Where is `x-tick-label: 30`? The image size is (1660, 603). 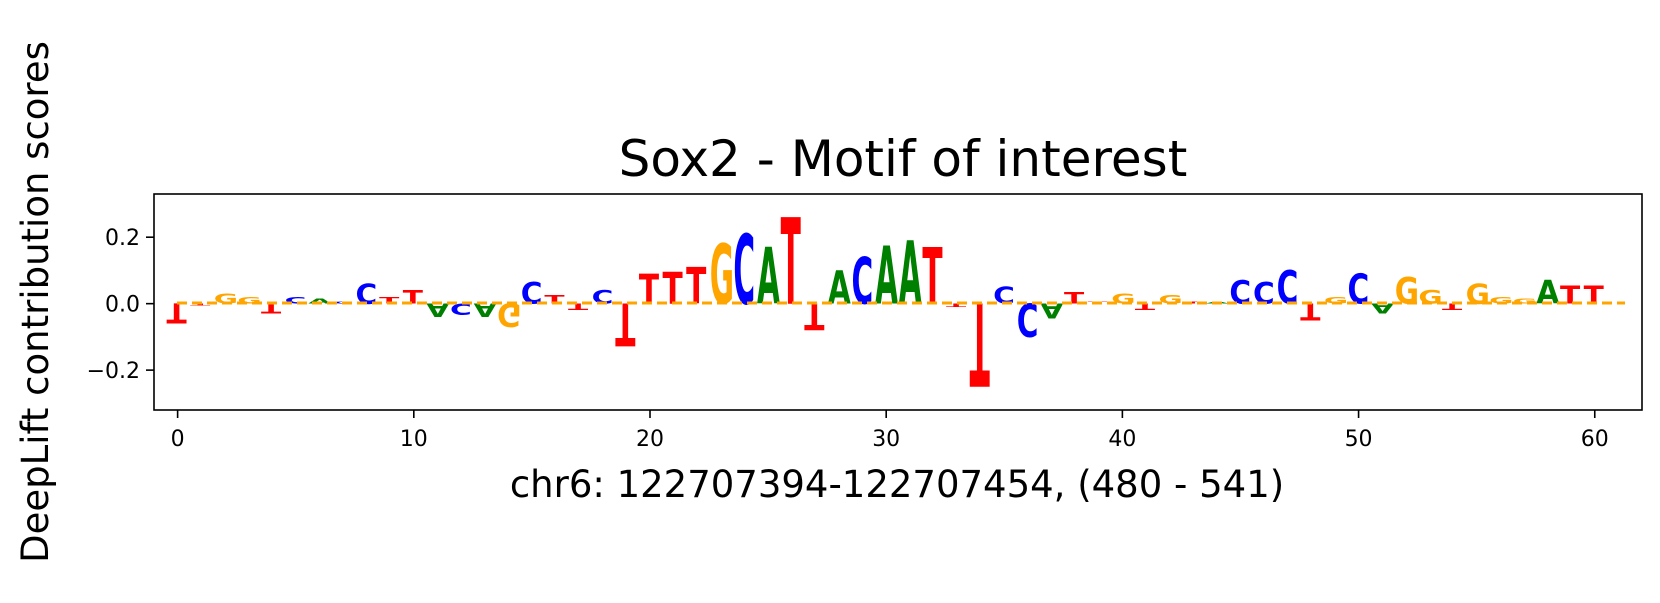 x-tick-label: 30 is located at coordinates (886, 439).